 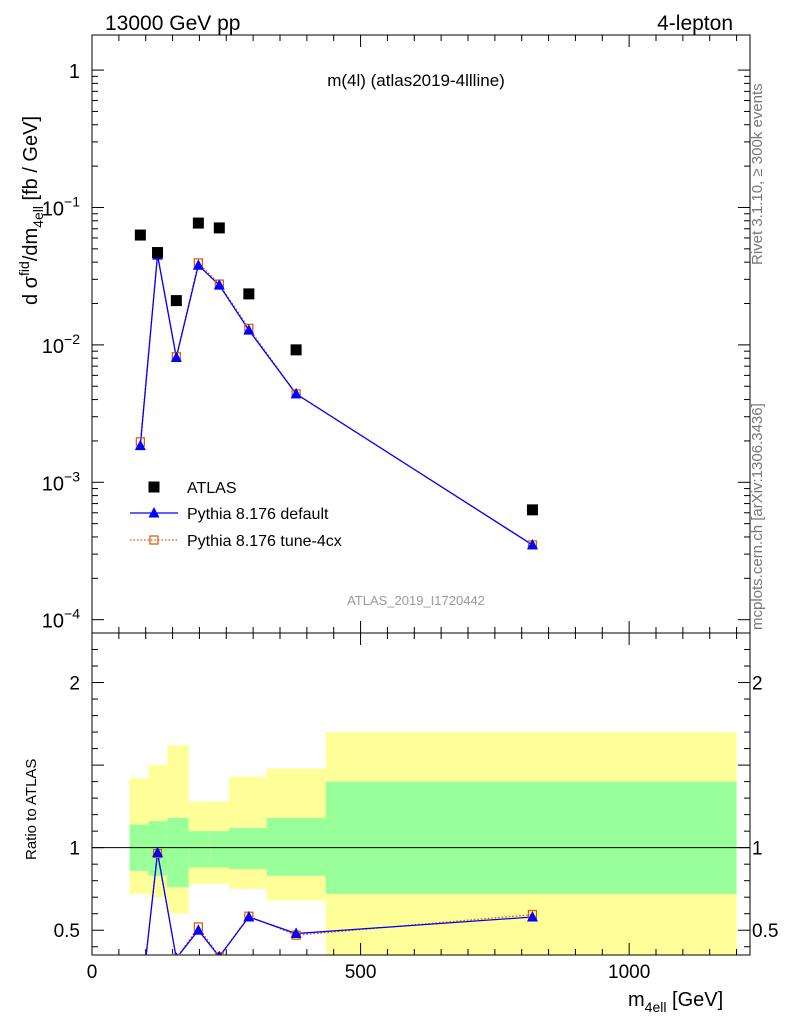 I want to click on legend-label: Pythia 8.176 default, so click(x=258, y=514).